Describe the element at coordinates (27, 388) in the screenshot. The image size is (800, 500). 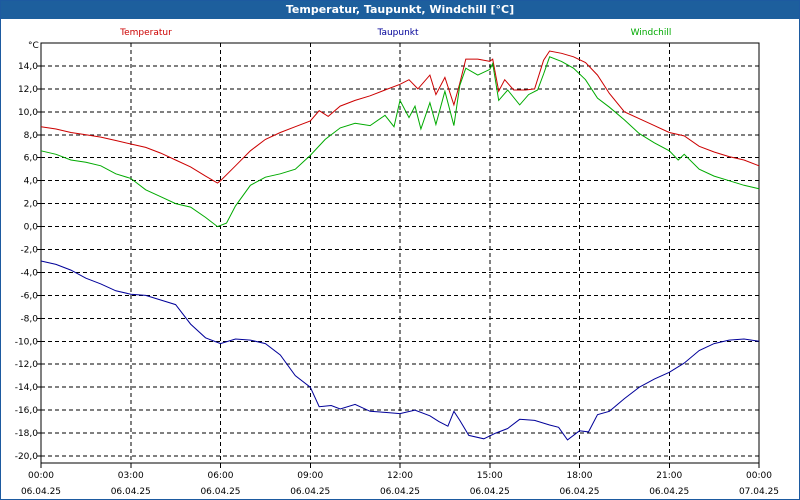
I see `y-tick-label: -14,0` at that location.